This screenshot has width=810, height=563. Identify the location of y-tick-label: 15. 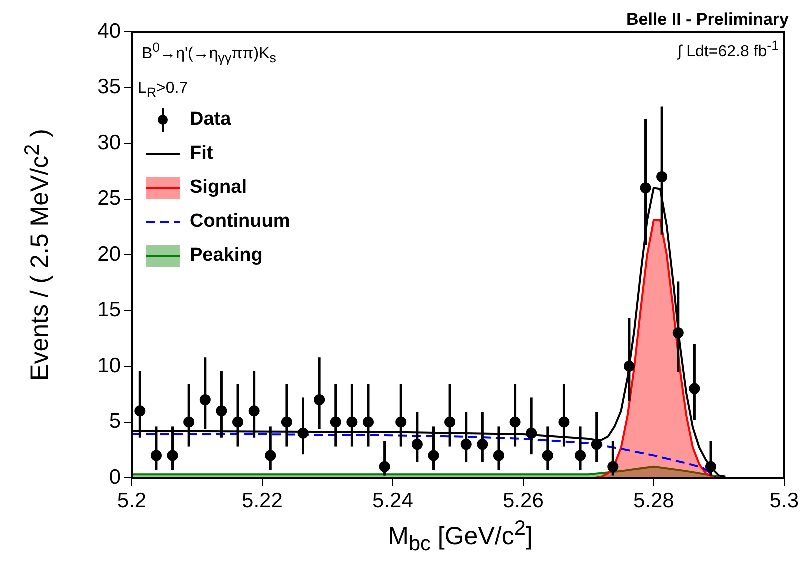
(109, 310).